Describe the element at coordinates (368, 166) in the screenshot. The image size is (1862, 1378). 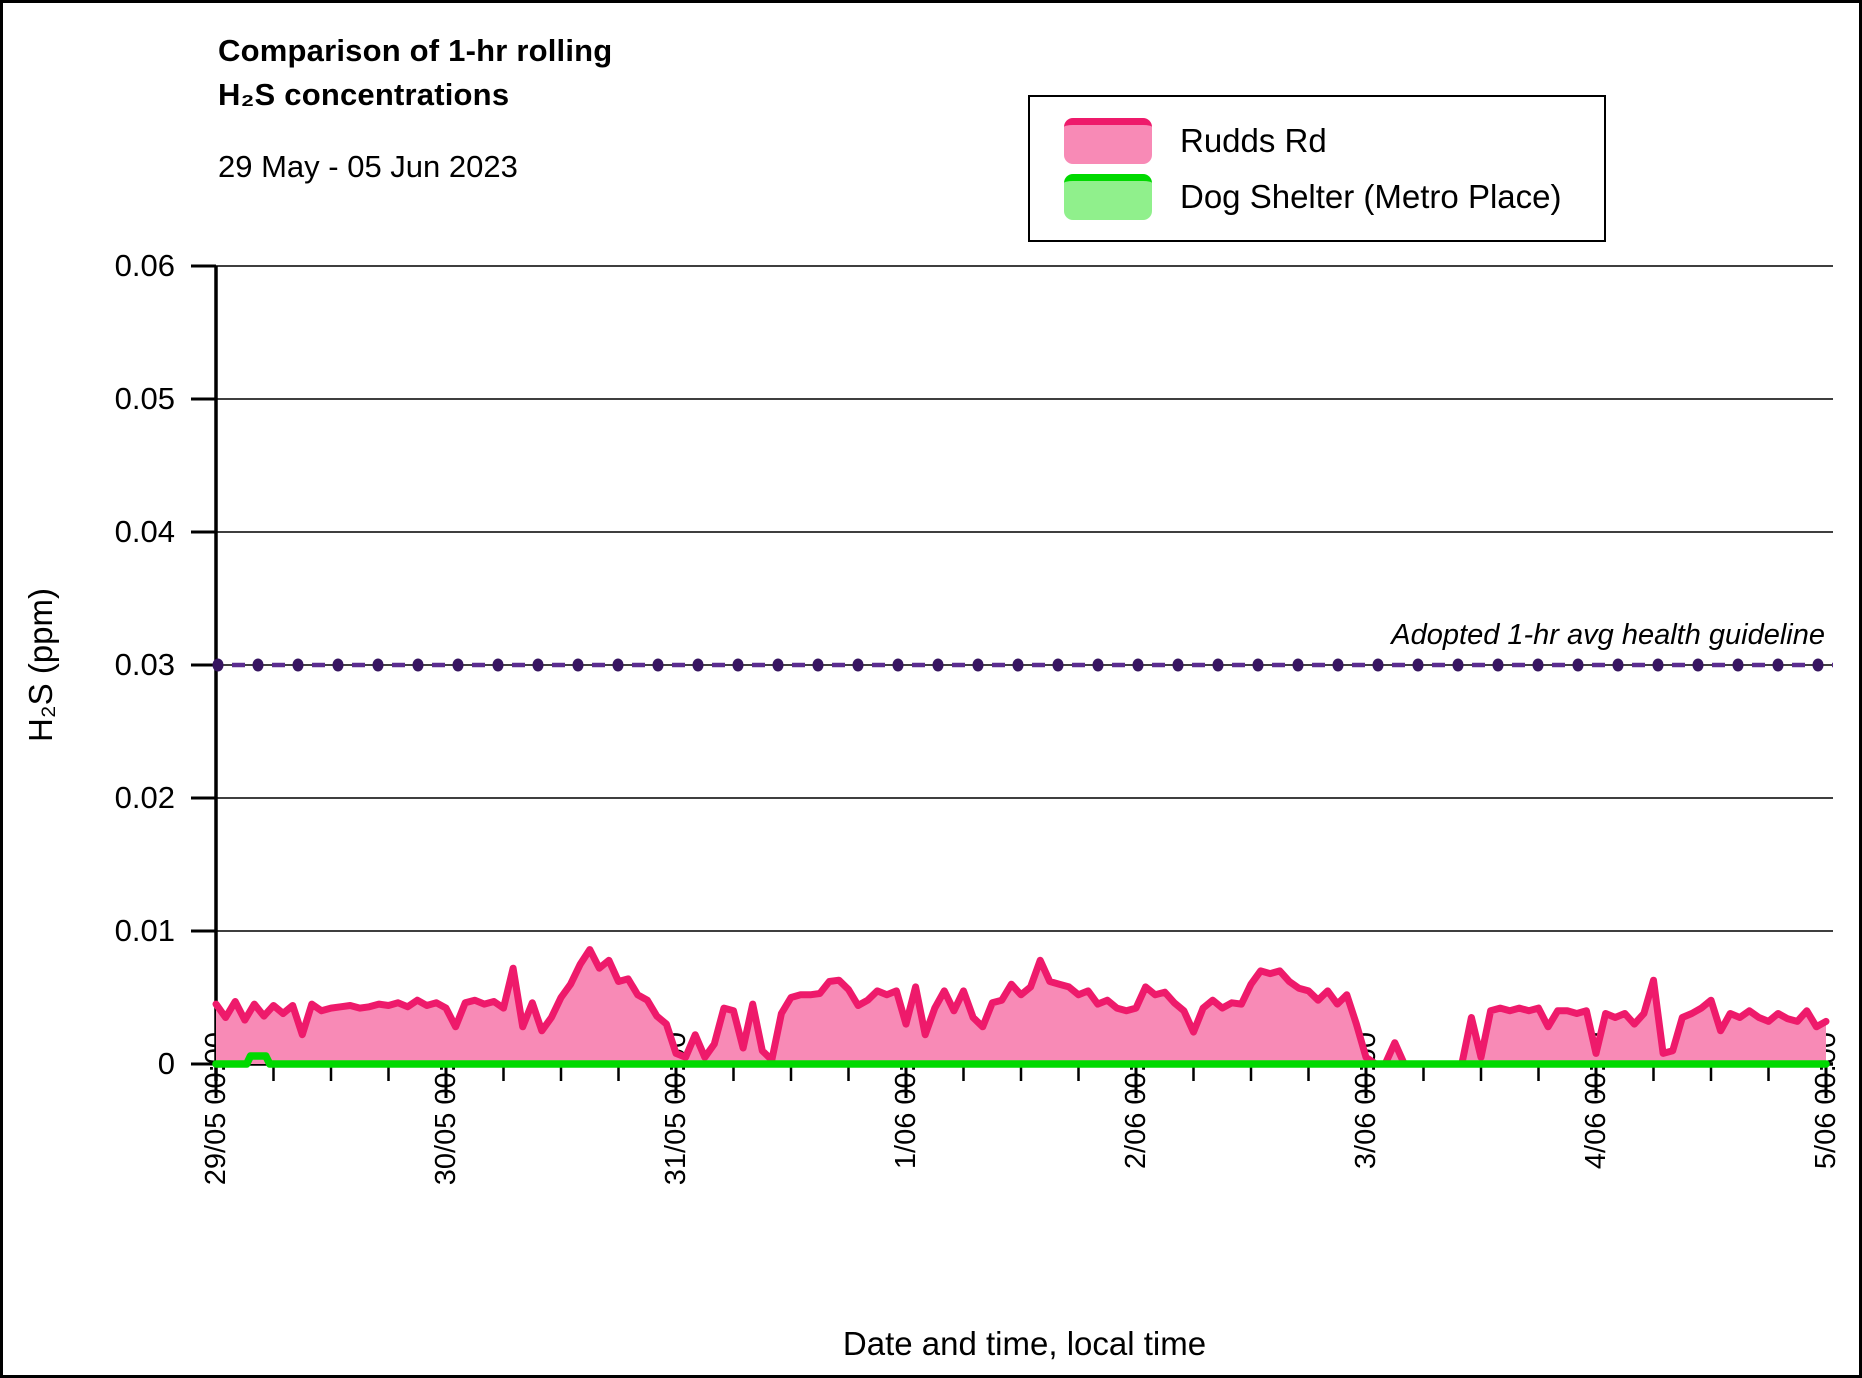
I see `chart-subtitle: 29 May - 05 Jun 2023` at that location.